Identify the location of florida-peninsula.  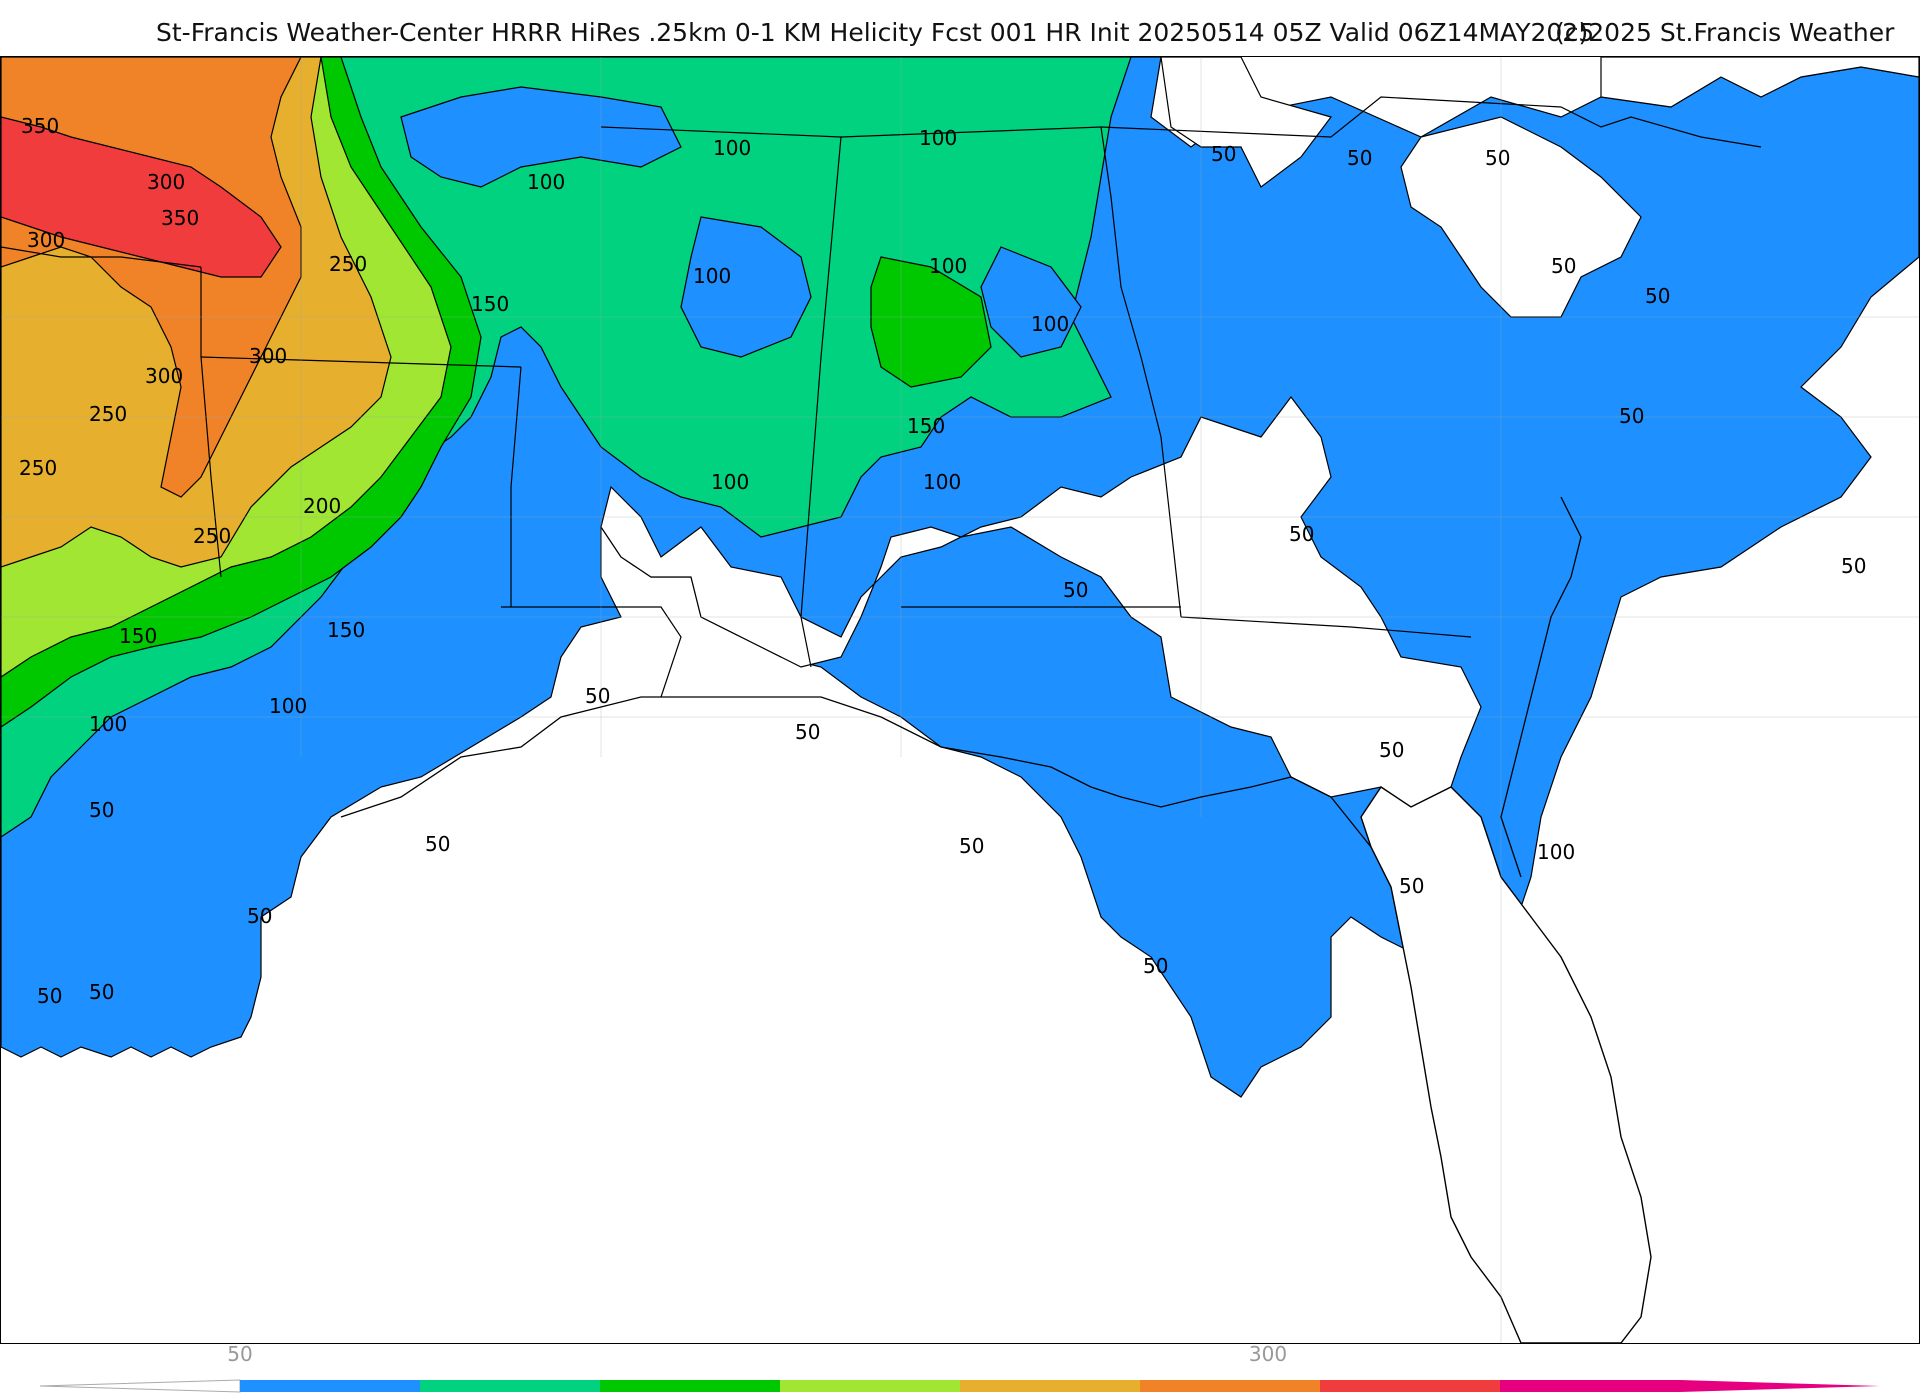
(1506, 1064).